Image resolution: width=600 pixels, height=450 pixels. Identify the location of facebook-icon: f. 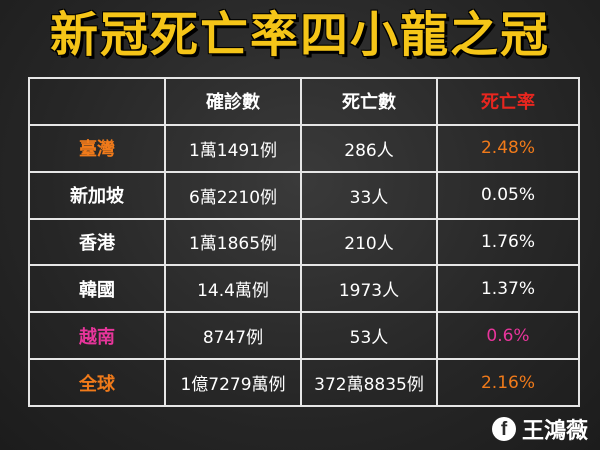
(503, 429).